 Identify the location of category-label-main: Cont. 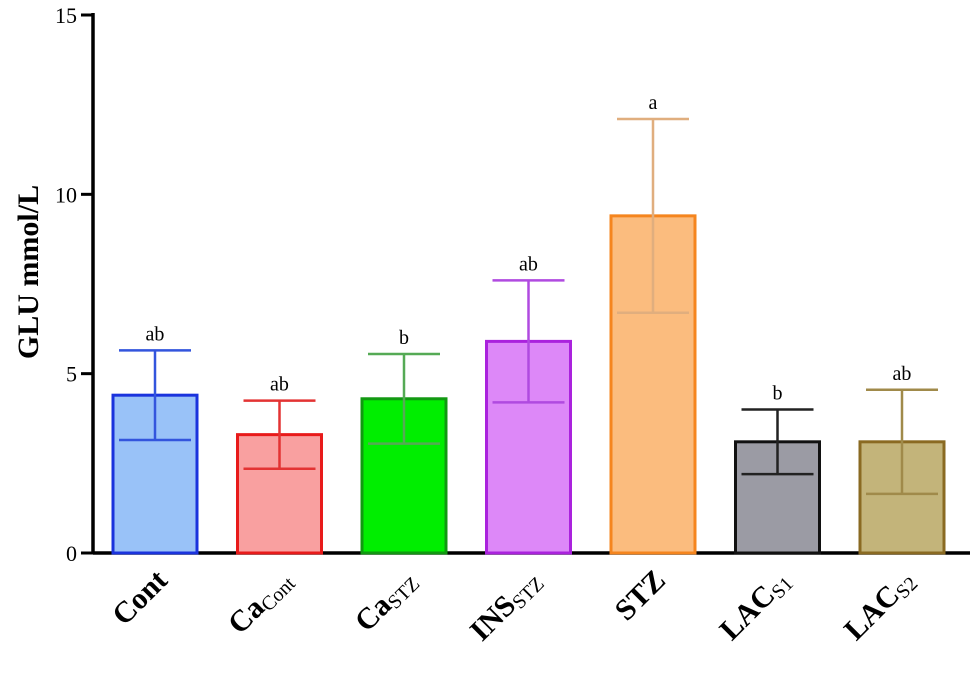
(140, 598).